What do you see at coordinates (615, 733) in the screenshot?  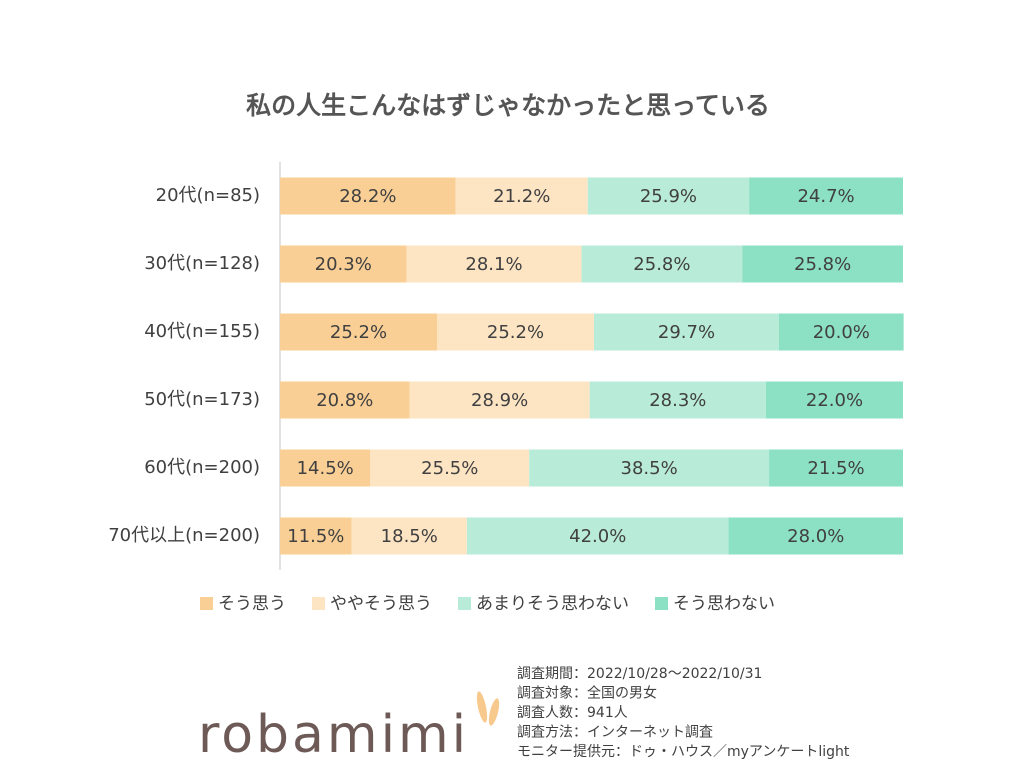 I see `note: 調査方法：インターネット調査` at bounding box center [615, 733].